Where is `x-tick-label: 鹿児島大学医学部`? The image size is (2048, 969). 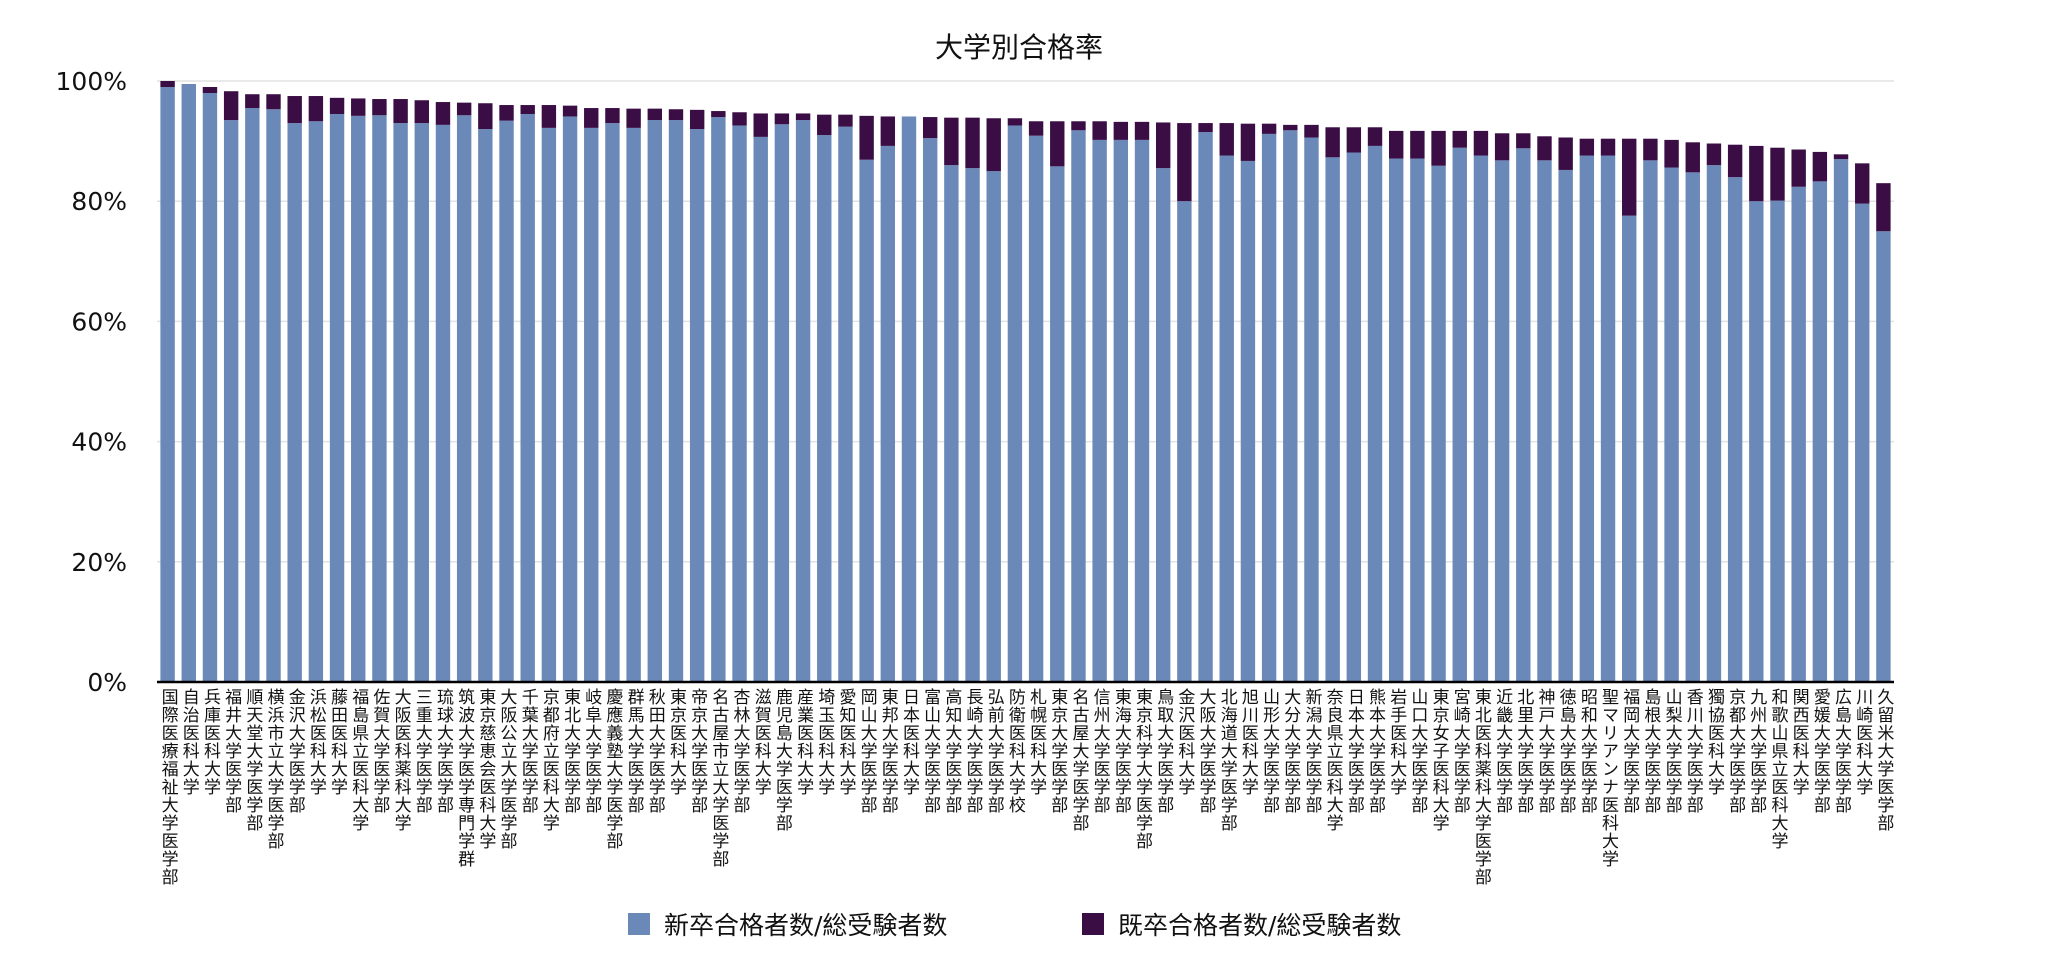
x-tick-label: 鹿児島大学医学部 is located at coordinates (781, 760).